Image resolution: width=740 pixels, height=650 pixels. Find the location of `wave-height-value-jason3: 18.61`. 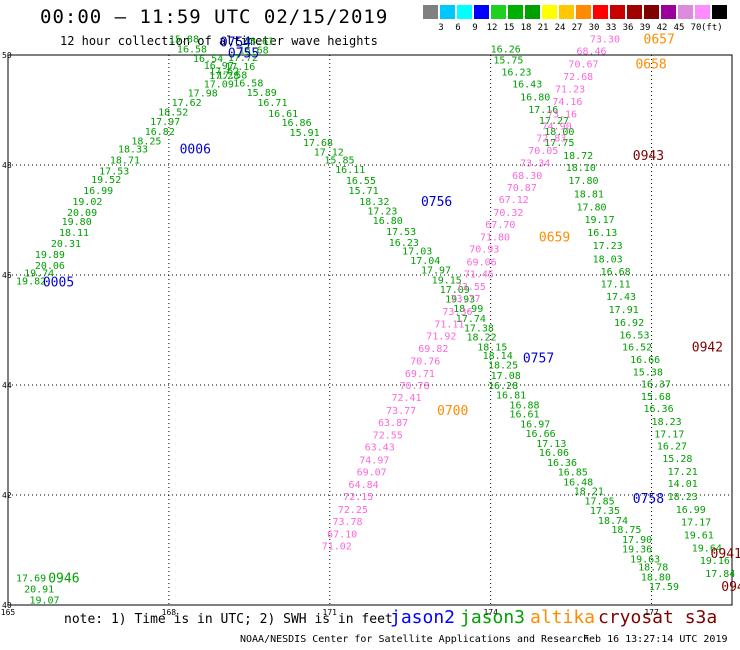

wave-height-value-jason3: 18.61 is located at coordinates (259, 42).